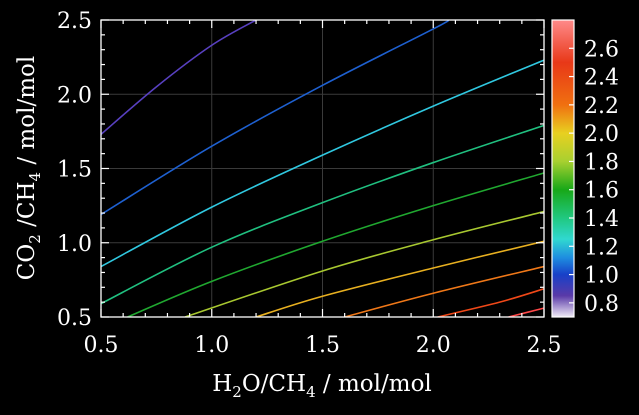 This screenshot has height=415, width=639. What do you see at coordinates (594, 177) in the screenshot?
I see `colorbar-ticks: 0.8 1.0 1.2 1.4 1.6 1.8 2.0 2.2 2.4 2.6` at bounding box center [594, 177].